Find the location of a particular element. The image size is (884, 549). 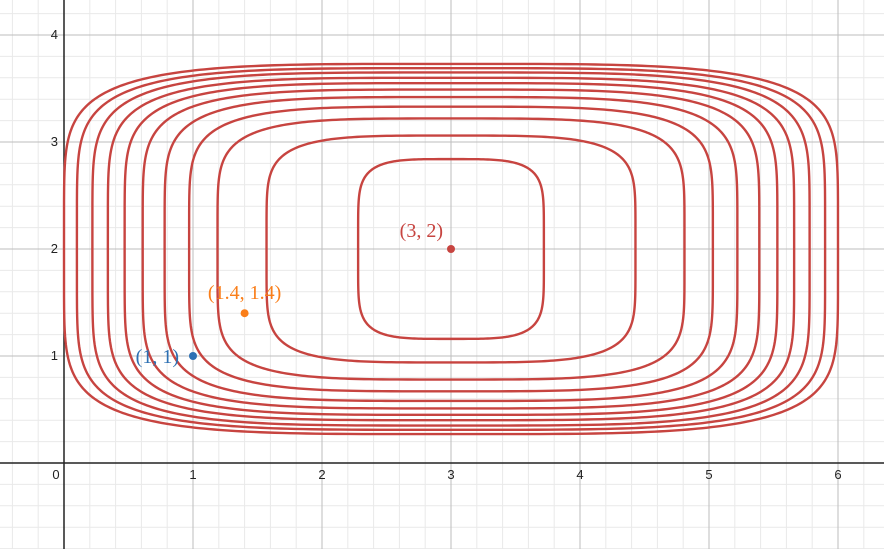

x-tick-label: 5 is located at coordinates (708, 474).